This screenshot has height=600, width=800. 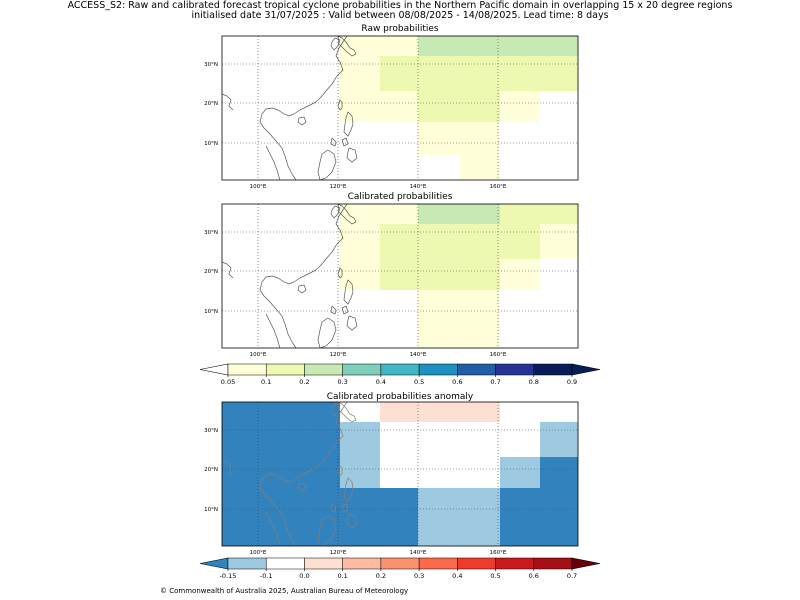 What do you see at coordinates (381, 576) in the screenshot?
I see `colorbar-tick-label: 0.2` at bounding box center [381, 576].